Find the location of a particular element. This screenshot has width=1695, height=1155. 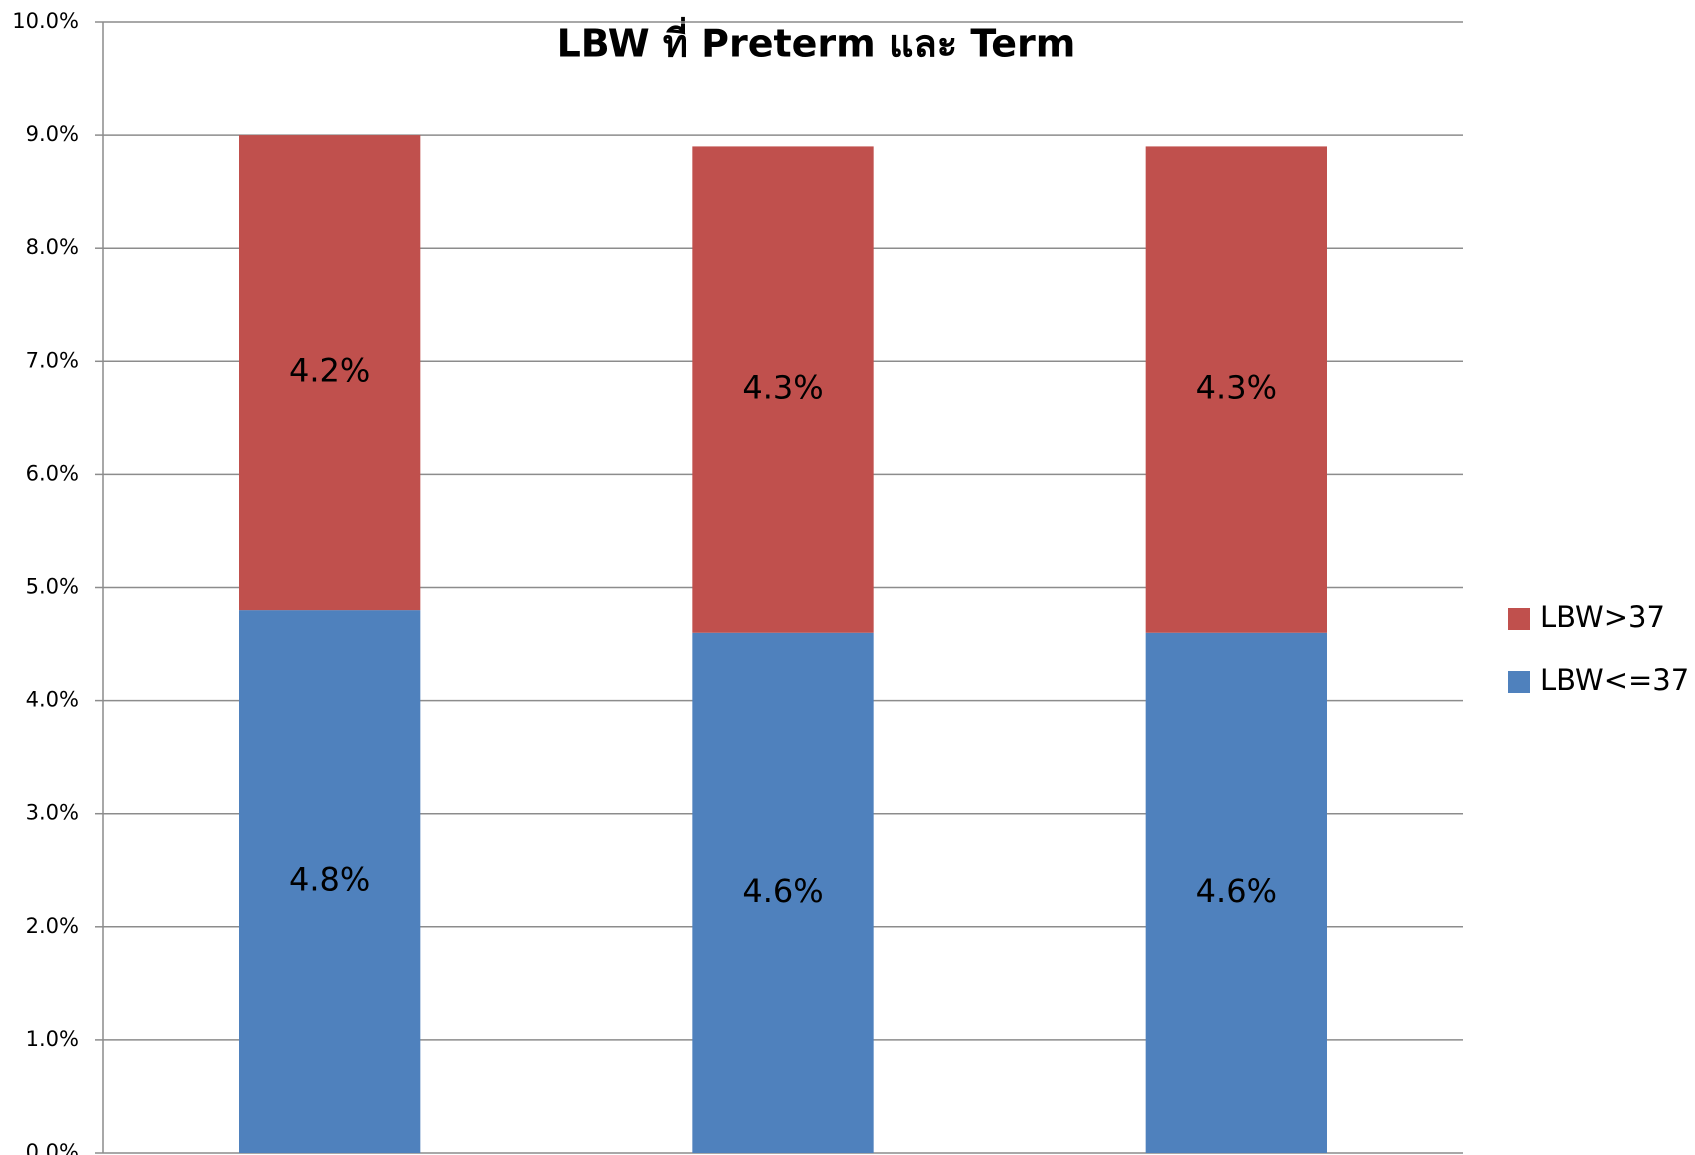

y-tick-label: 7.0% is located at coordinates (52, 360).